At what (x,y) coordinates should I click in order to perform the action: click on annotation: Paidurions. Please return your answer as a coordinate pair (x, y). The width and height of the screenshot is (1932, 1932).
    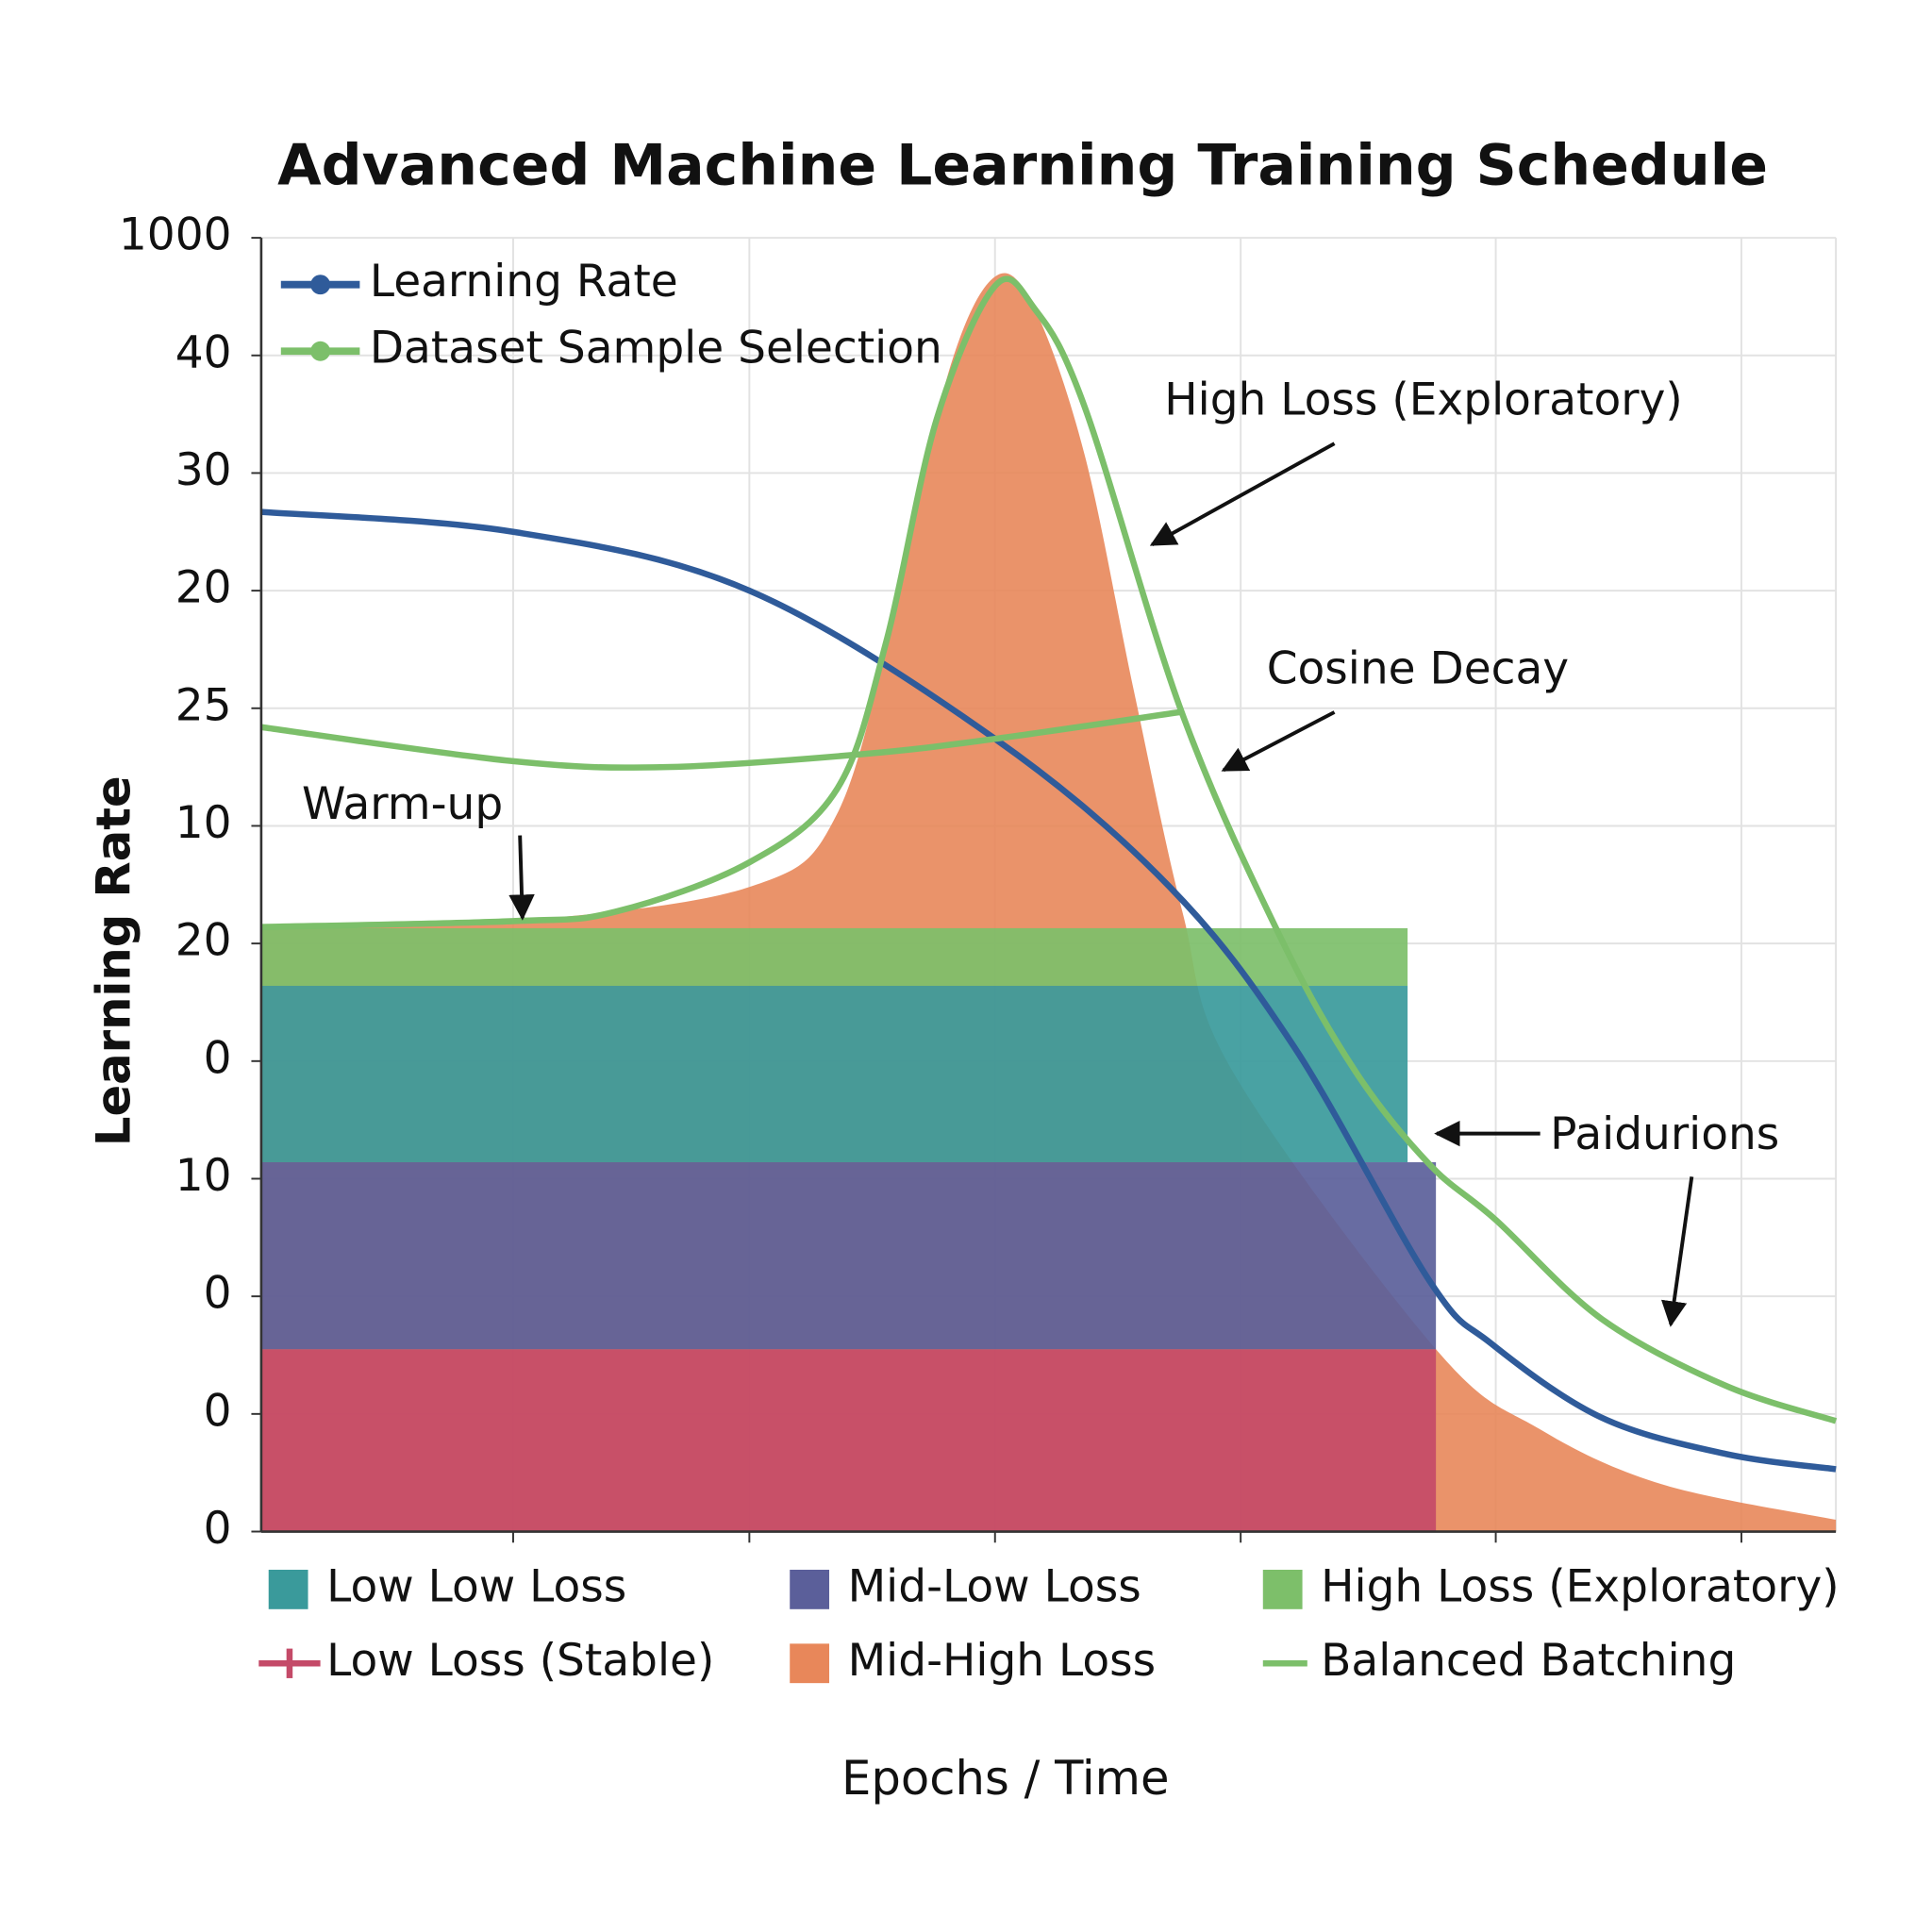
    Looking at the image, I should click on (1665, 1134).